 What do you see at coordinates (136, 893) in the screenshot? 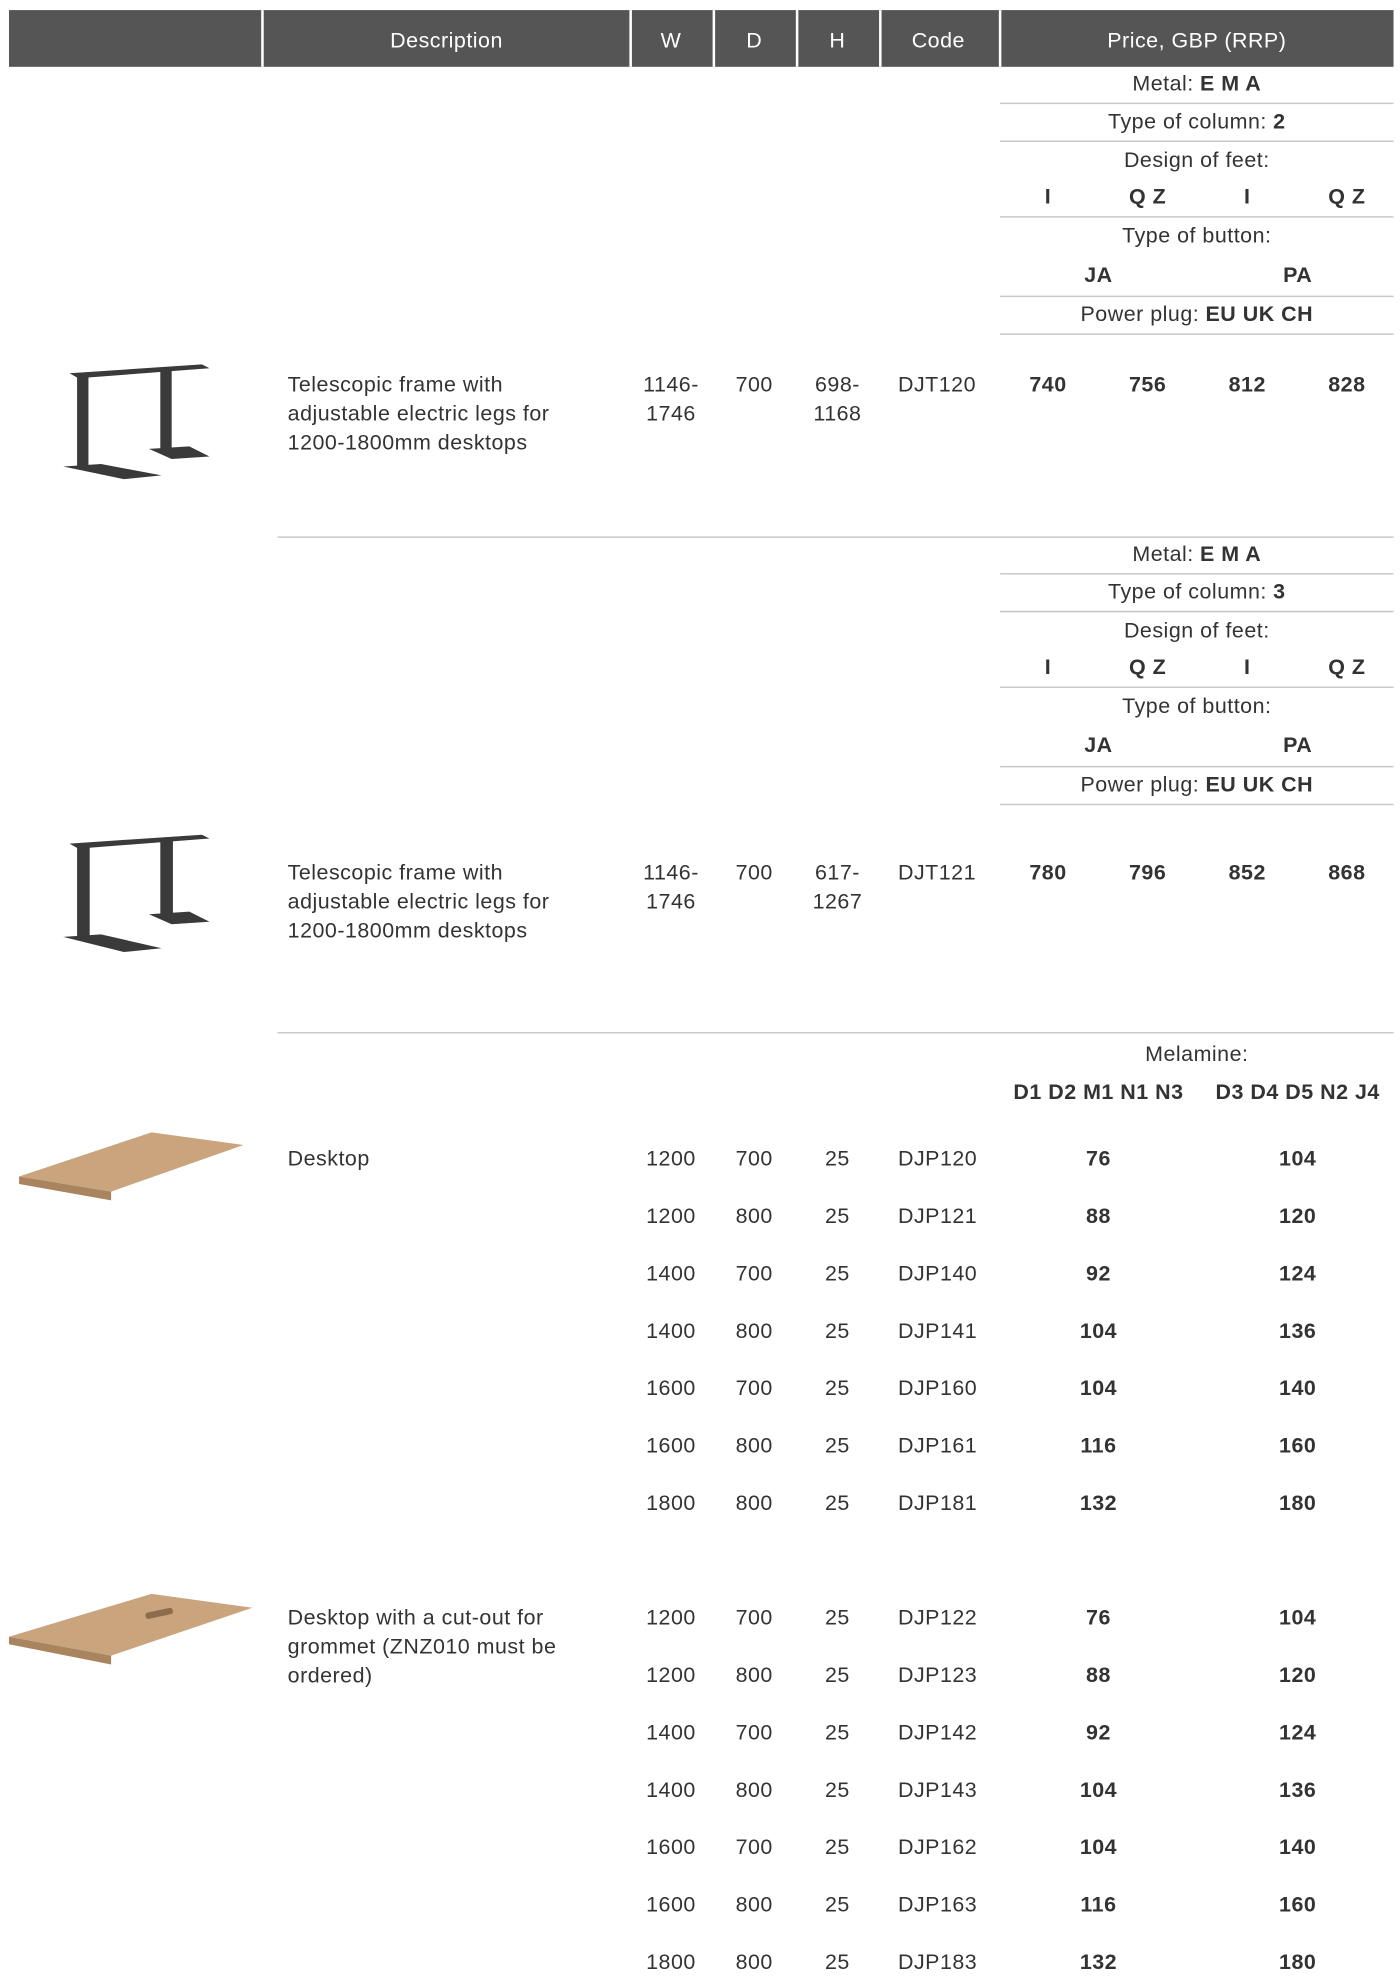
I see `frame-image` at bounding box center [136, 893].